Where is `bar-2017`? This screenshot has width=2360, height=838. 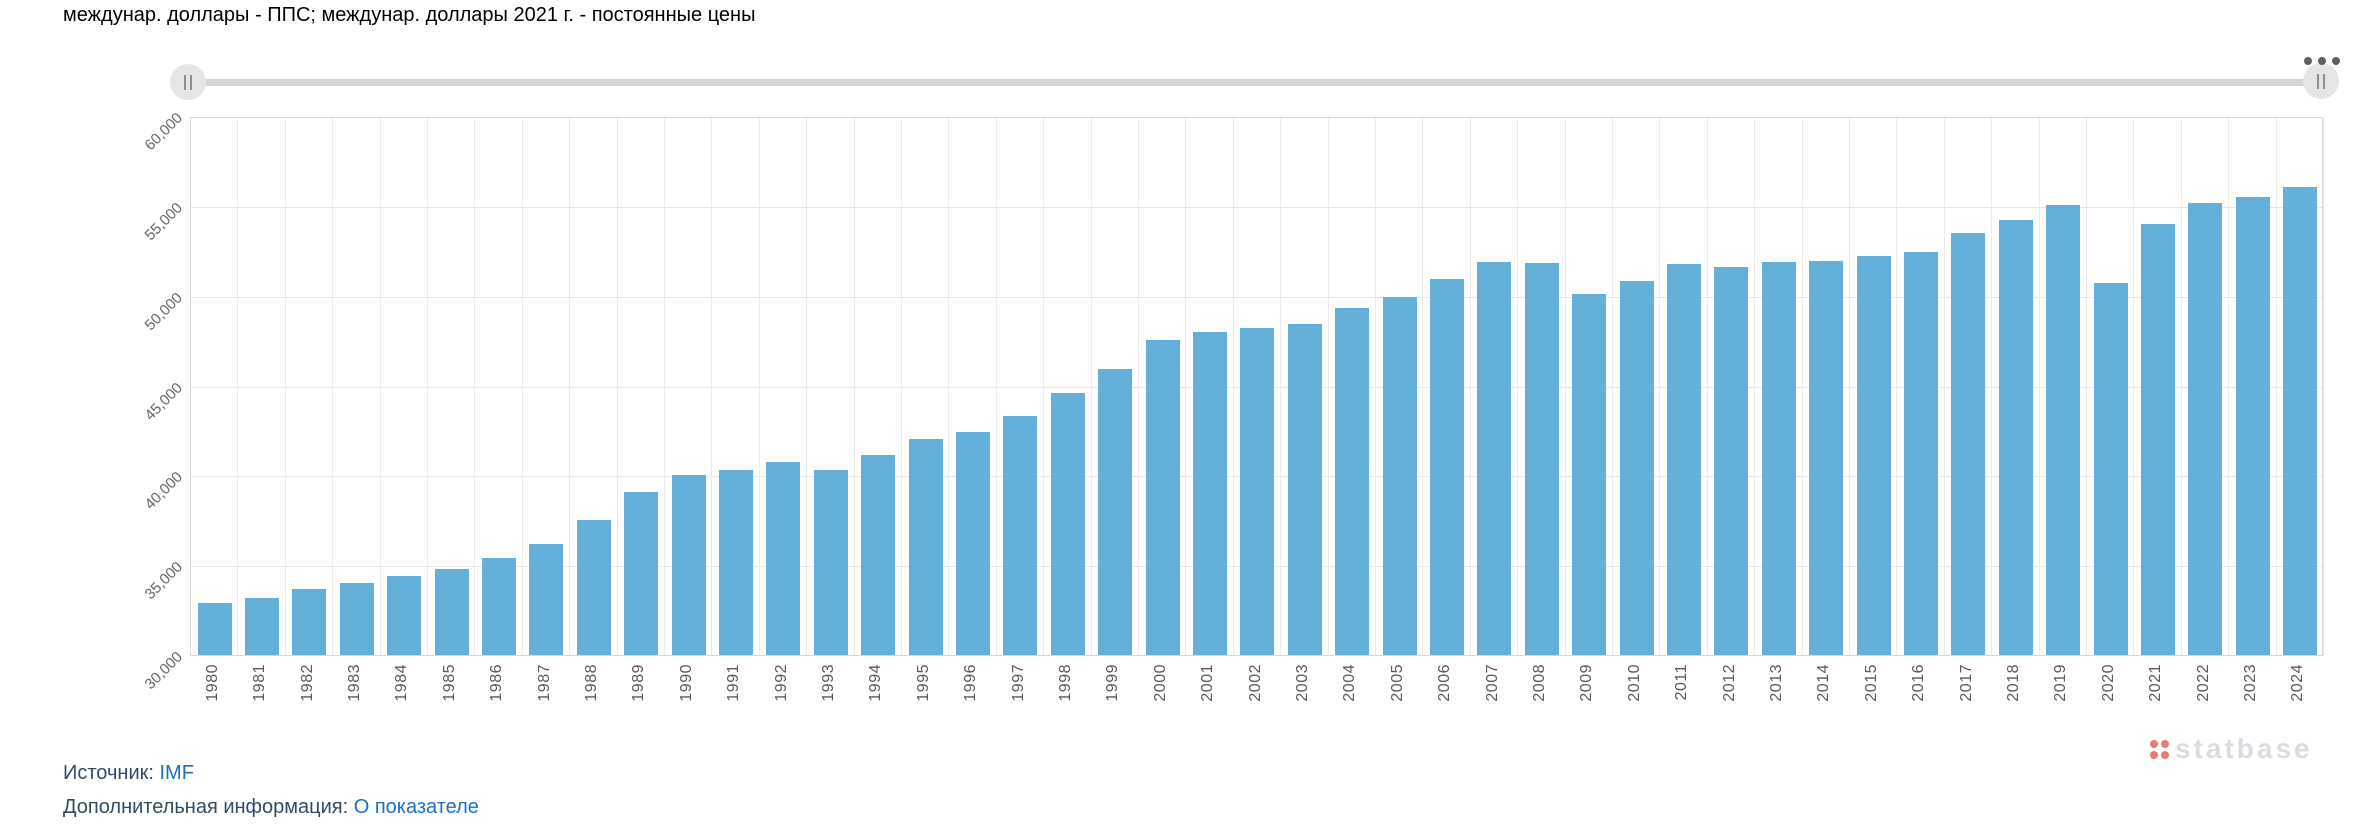
bar-2017 is located at coordinates (1968, 443).